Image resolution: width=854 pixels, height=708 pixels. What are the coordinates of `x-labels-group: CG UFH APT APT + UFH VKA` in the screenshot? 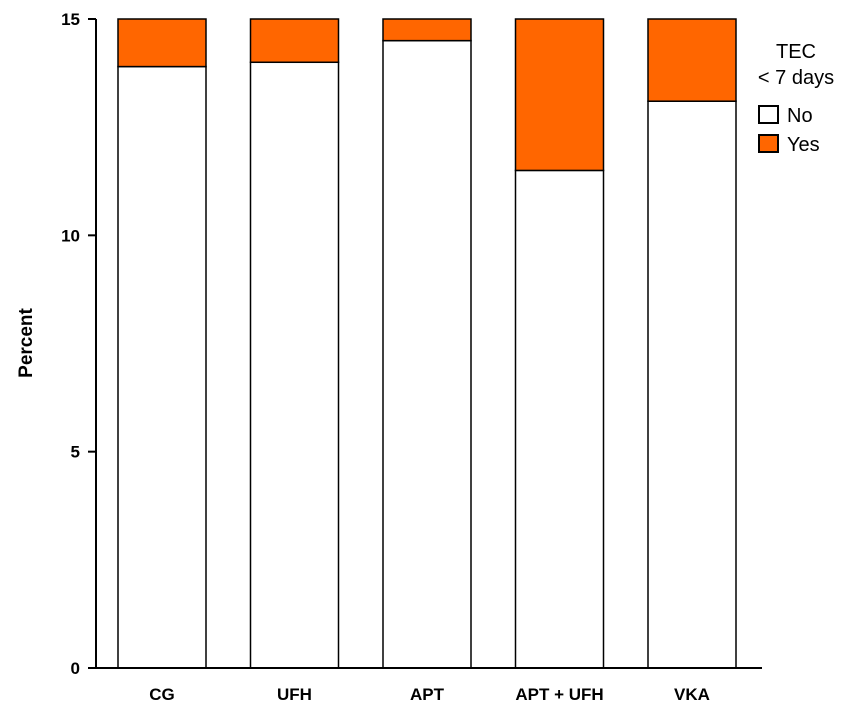 It's located at (429, 694).